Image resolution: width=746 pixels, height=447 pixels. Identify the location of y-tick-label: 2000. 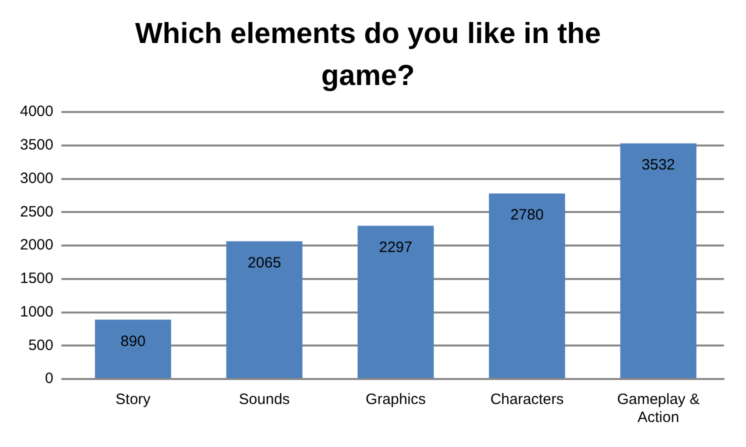
(37, 245).